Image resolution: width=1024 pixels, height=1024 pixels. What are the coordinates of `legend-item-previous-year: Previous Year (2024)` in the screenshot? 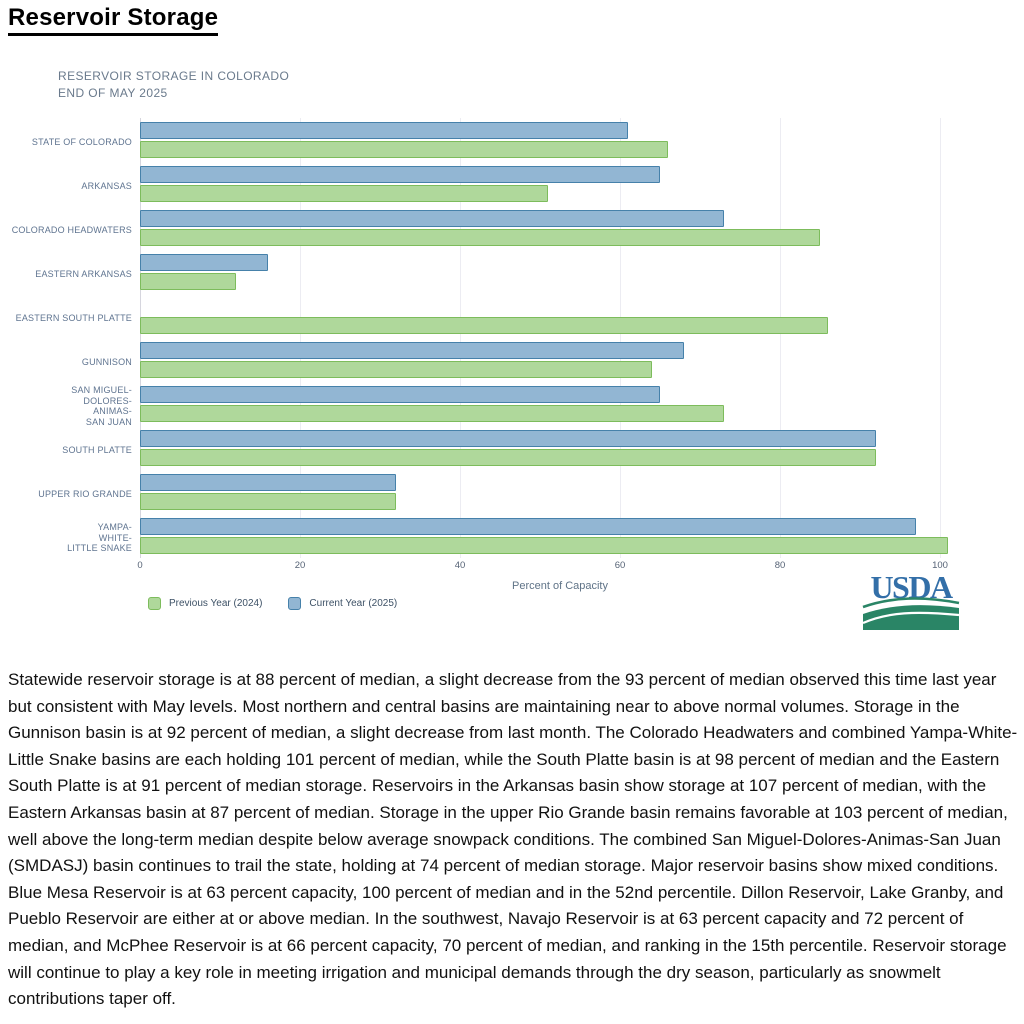 It's located at (205, 603).